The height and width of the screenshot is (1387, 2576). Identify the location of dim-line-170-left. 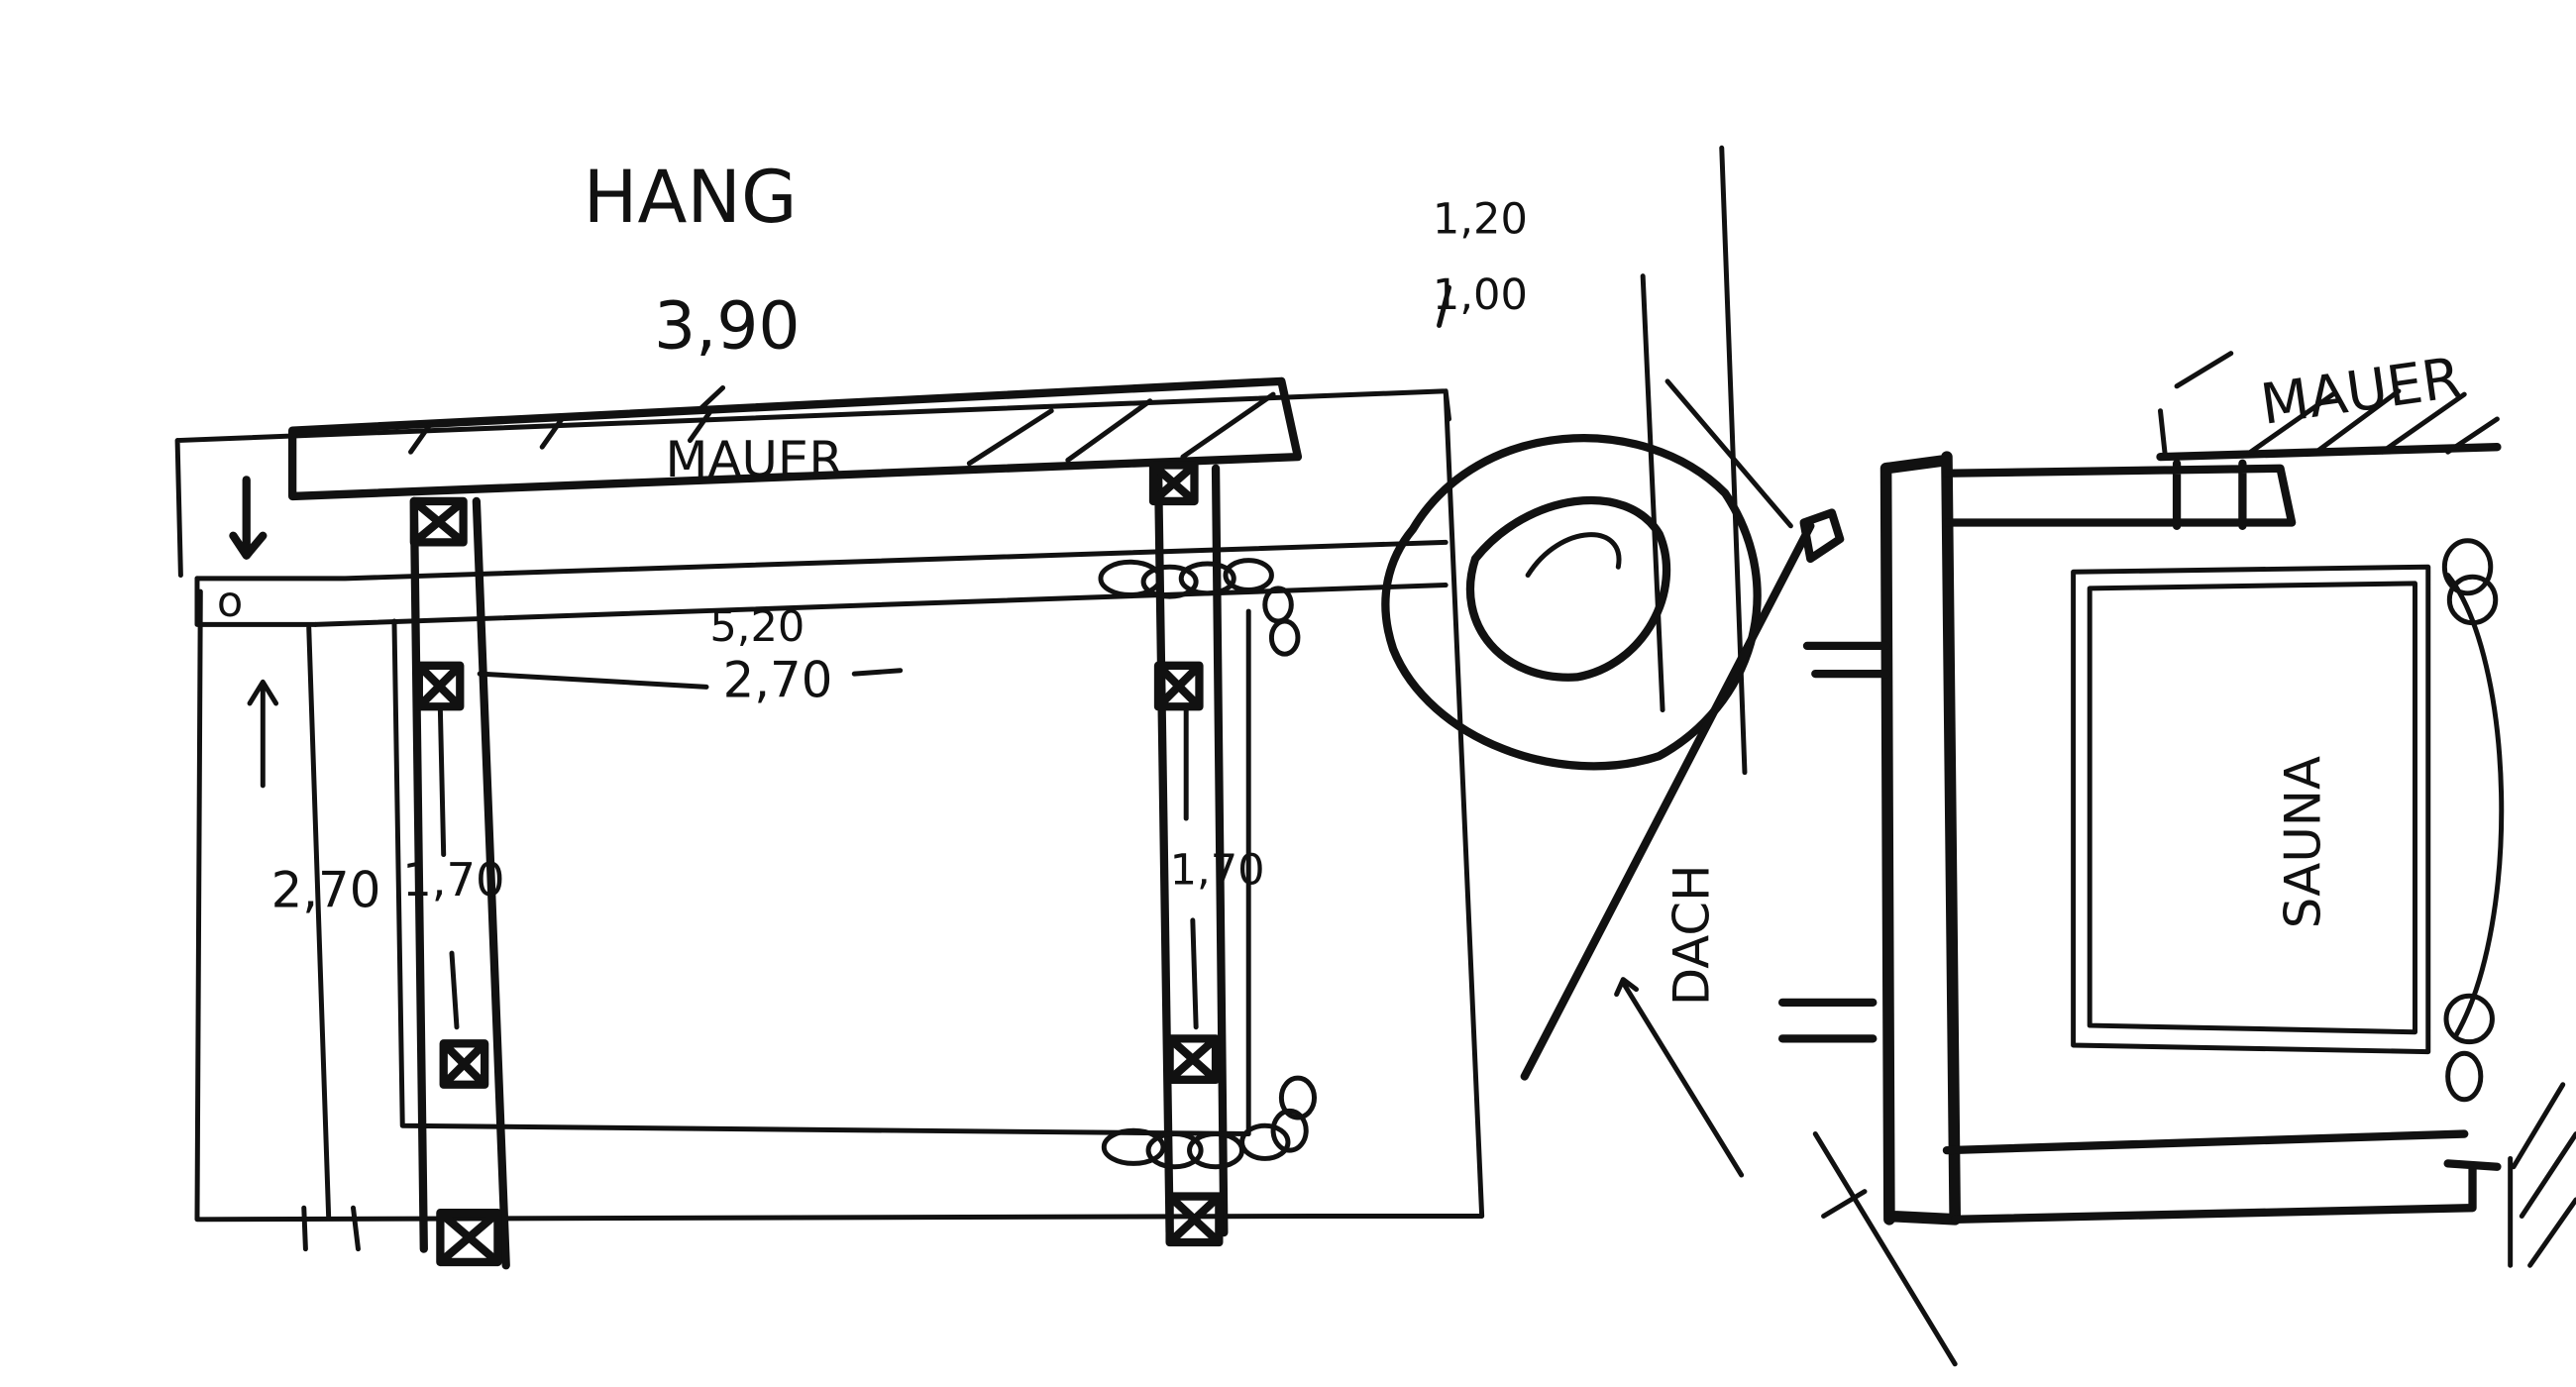
(448, 868).